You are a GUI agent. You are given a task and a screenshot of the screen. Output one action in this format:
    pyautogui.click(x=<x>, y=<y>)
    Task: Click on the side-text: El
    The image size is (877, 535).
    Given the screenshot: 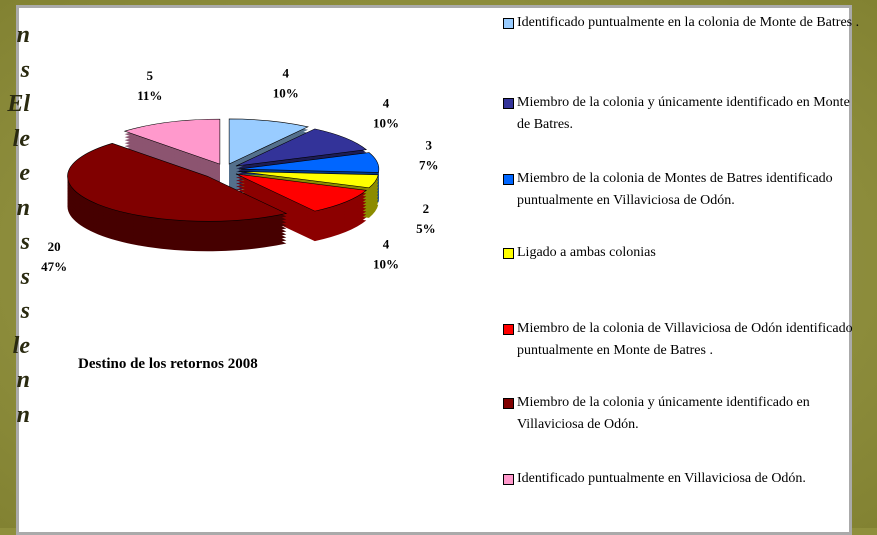 What is the action you would take?
    pyautogui.click(x=18, y=104)
    